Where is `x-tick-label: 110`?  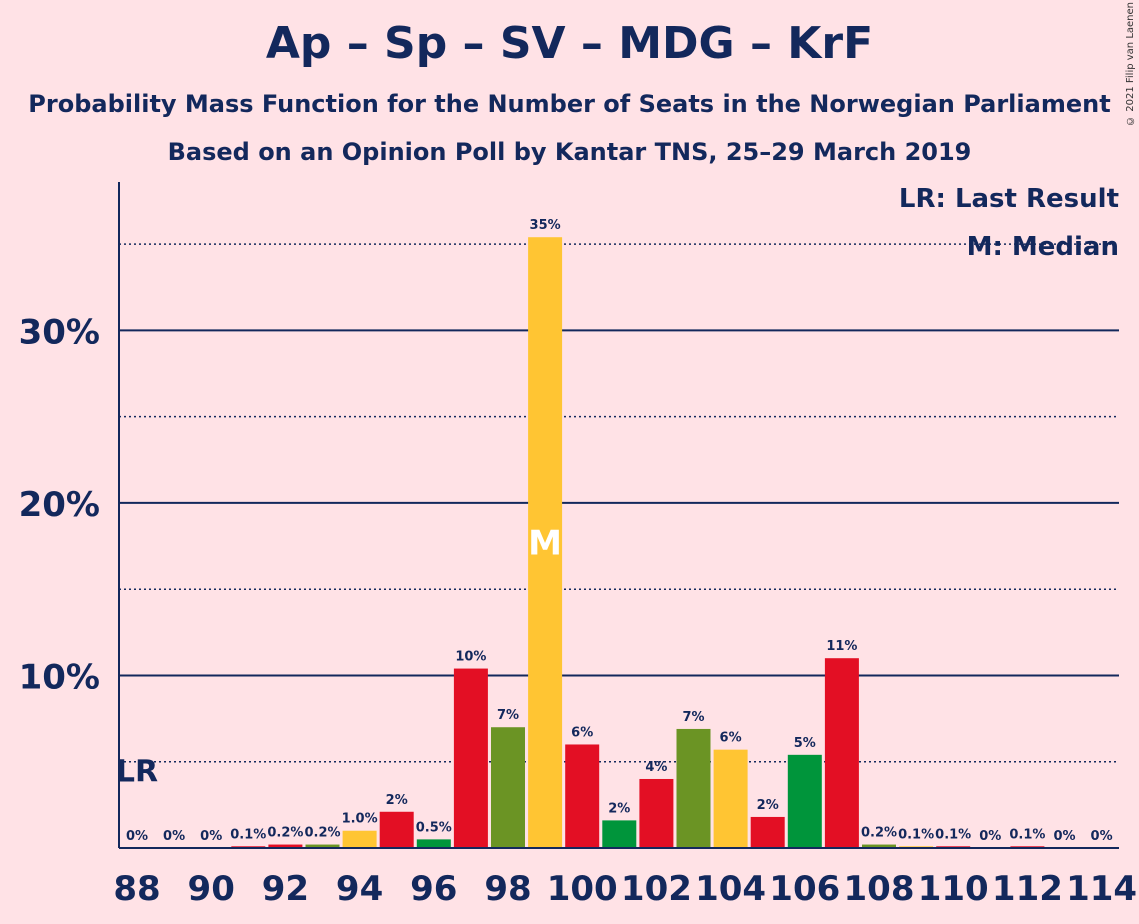 x-tick-label: 110 is located at coordinates (953, 889).